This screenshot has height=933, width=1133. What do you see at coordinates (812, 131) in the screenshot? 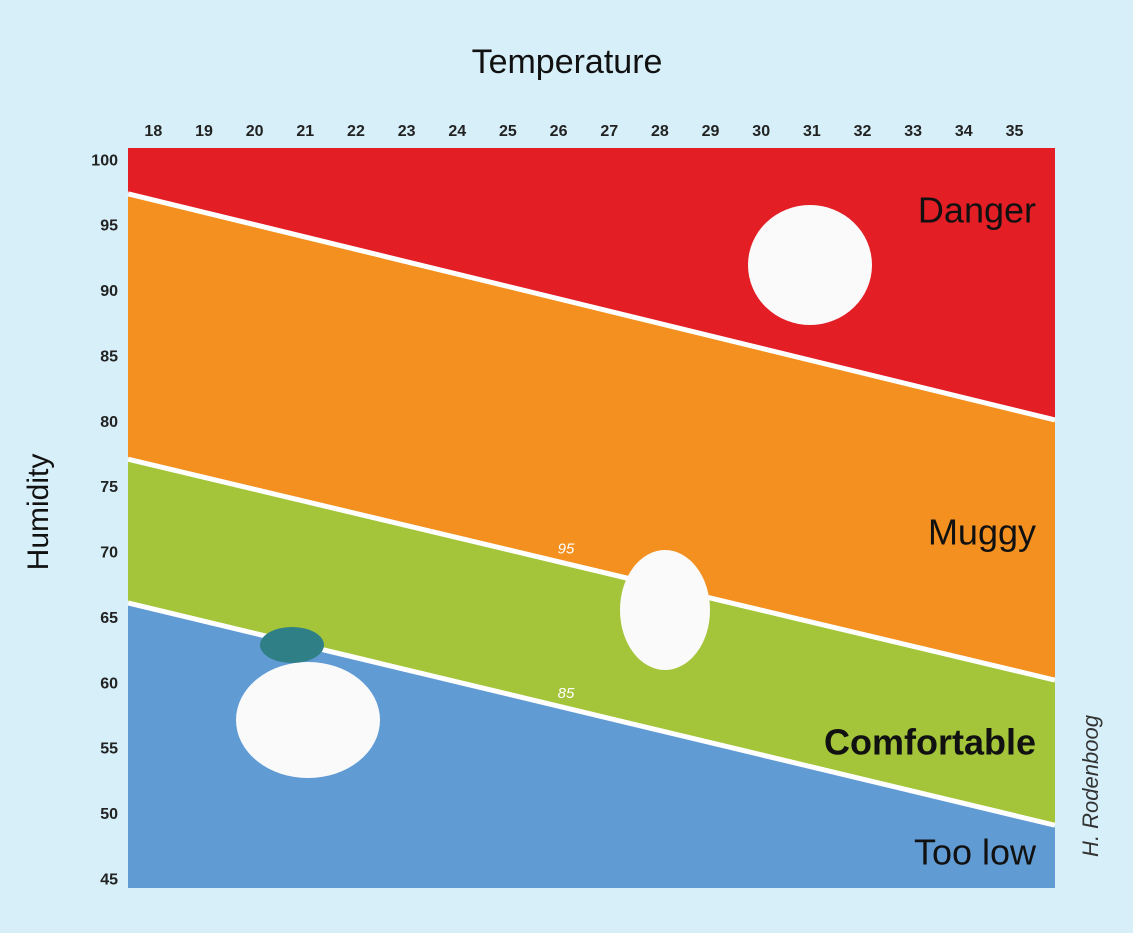
I see `x-tick-label: 31` at bounding box center [812, 131].